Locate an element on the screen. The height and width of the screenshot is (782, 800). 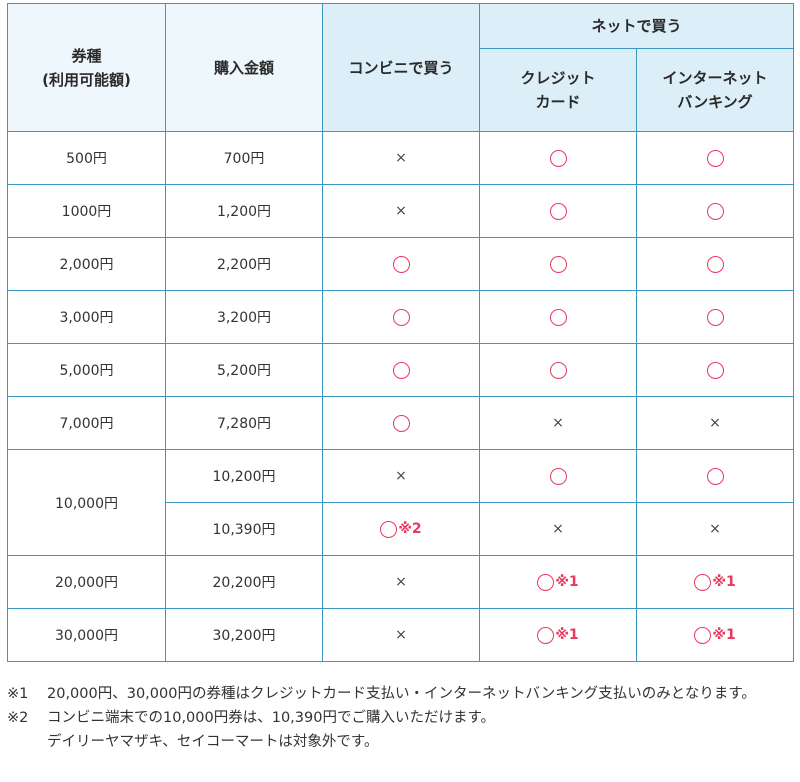
cell-purchase-price: 30,200円 is located at coordinates (244, 635).